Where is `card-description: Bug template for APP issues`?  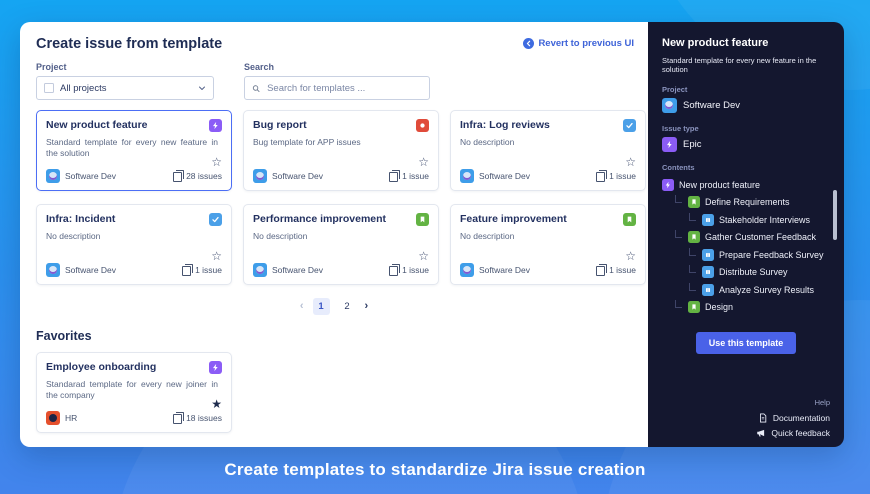 card-description: Bug template for APP issues is located at coordinates (307, 142).